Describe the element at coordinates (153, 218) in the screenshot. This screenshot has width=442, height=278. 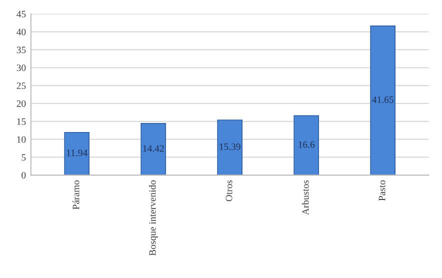
I see `x-tick-label: Bosque intervenido` at that location.